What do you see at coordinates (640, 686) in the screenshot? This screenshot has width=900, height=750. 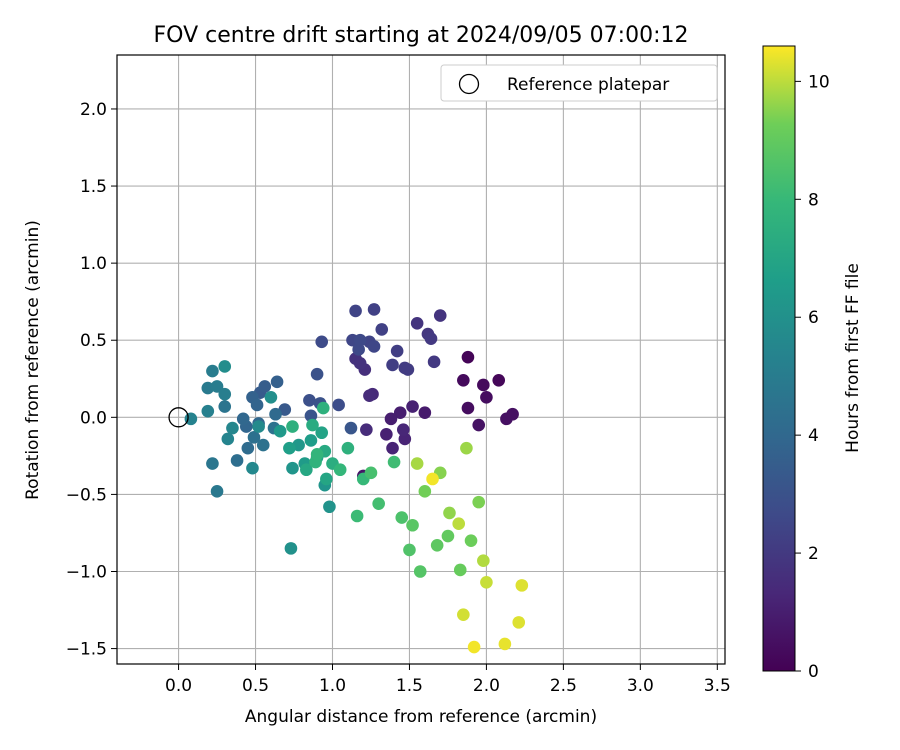 I see `x-tick-label: 3.0` at bounding box center [640, 686].